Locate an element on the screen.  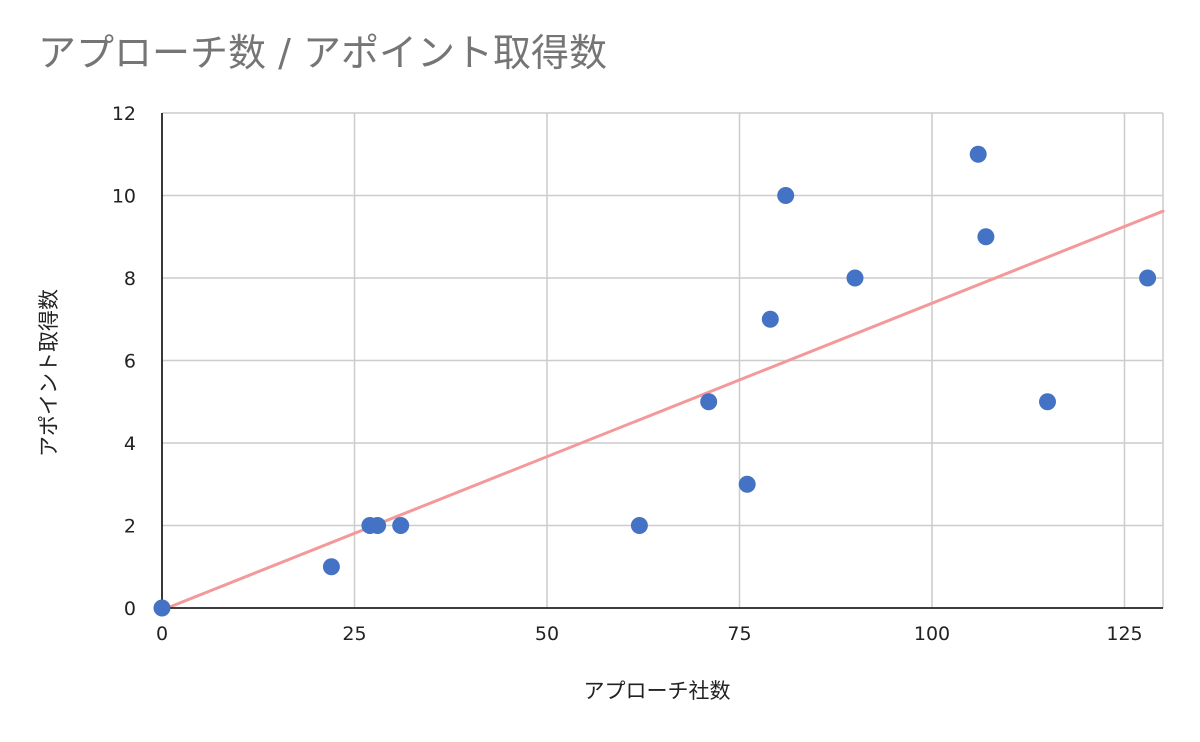
y-tick-label: 10 is located at coordinates (124, 197).